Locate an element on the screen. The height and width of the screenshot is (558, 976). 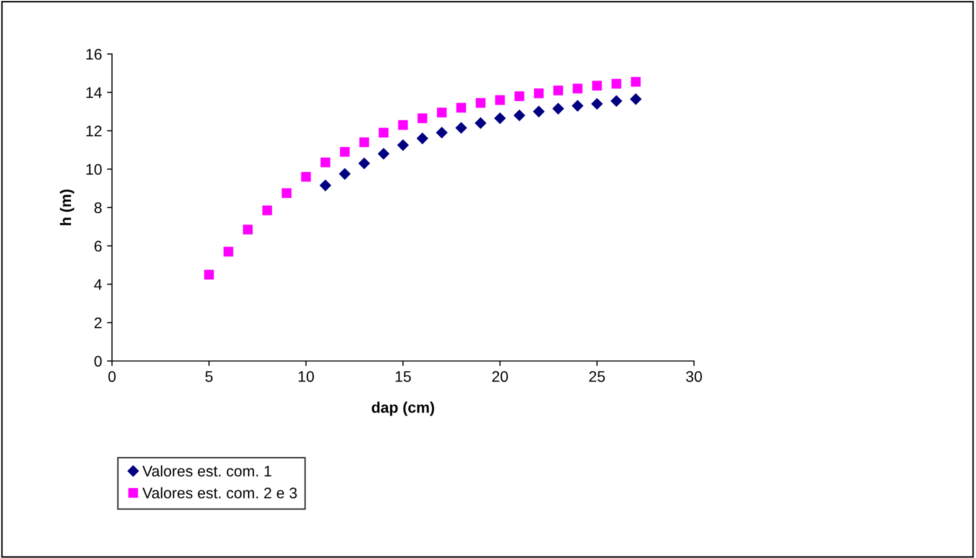
x-tick-label: 20 is located at coordinates (500, 376).